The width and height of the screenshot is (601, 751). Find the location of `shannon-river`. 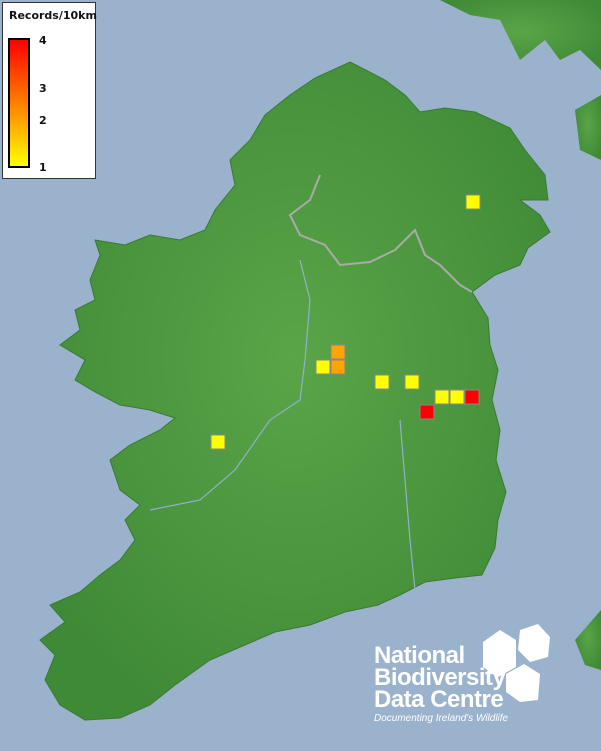

shannon-river is located at coordinates (230, 385).